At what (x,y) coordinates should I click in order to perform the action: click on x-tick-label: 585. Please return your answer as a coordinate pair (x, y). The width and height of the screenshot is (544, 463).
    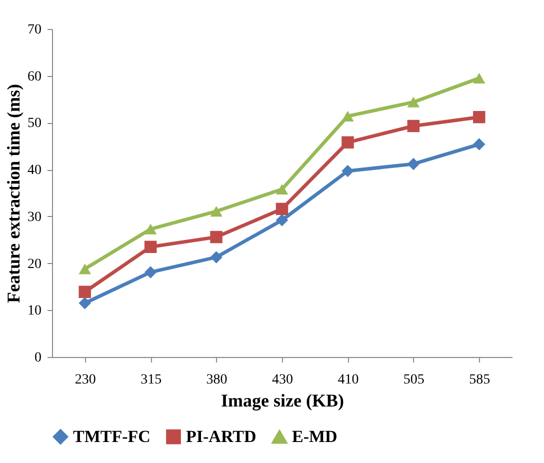
    Looking at the image, I should click on (479, 380).